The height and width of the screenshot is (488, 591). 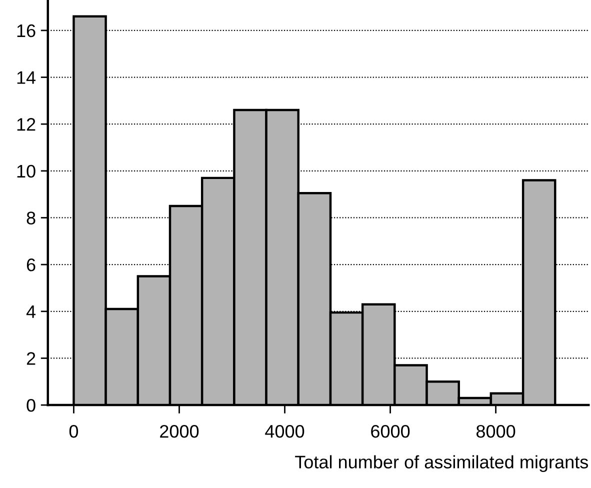 What do you see at coordinates (31, 405) in the screenshot?
I see `y-tick-label: 0` at bounding box center [31, 405].